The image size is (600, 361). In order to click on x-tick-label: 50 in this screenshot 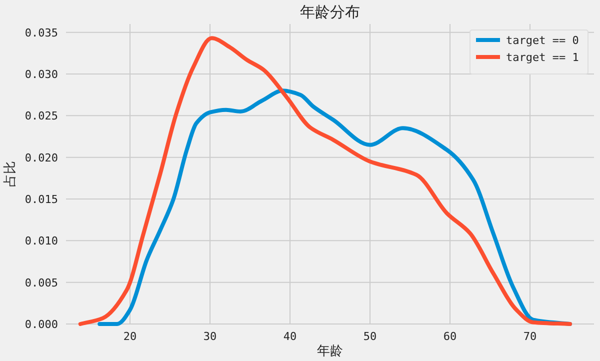, I will do `click(370, 336)`.